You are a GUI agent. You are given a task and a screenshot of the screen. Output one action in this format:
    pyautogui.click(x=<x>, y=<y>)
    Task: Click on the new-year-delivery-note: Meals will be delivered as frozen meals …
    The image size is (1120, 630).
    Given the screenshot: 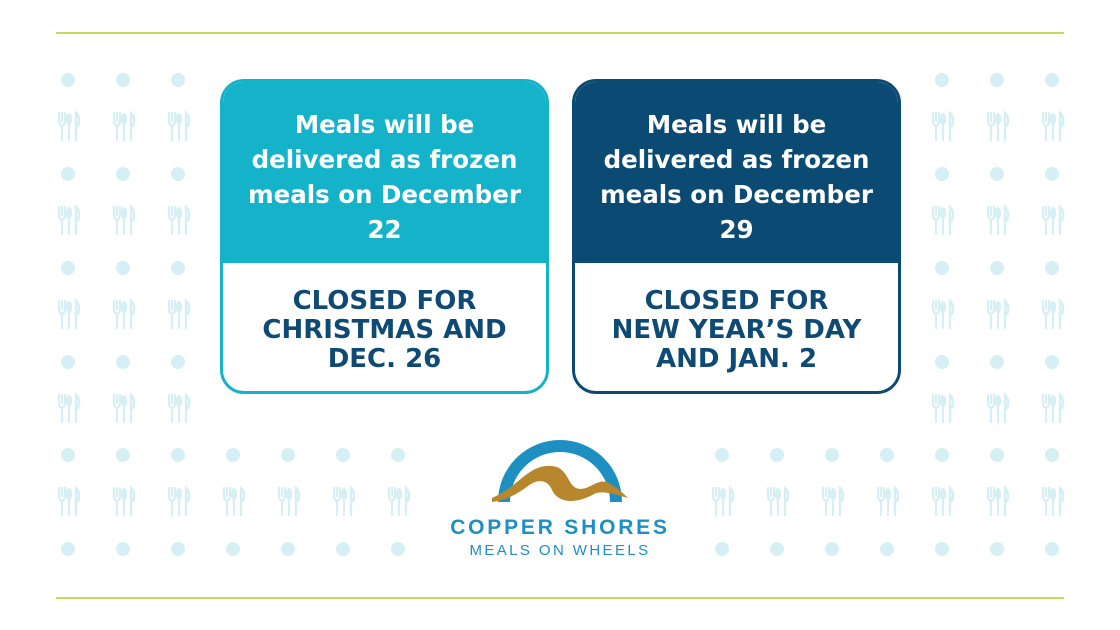 What is the action you would take?
    pyautogui.click(x=736, y=172)
    